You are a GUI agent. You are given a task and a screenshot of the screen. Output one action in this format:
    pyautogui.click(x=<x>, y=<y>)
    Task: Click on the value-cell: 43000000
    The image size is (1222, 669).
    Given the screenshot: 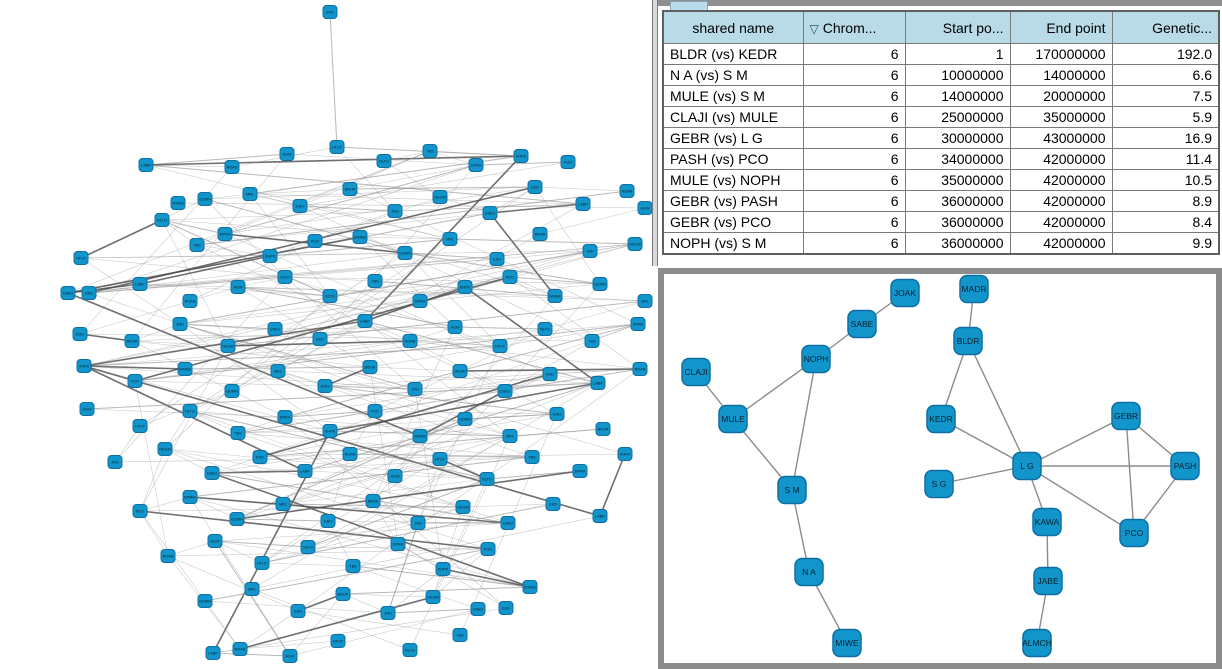 What is the action you would take?
    pyautogui.click(x=1061, y=138)
    